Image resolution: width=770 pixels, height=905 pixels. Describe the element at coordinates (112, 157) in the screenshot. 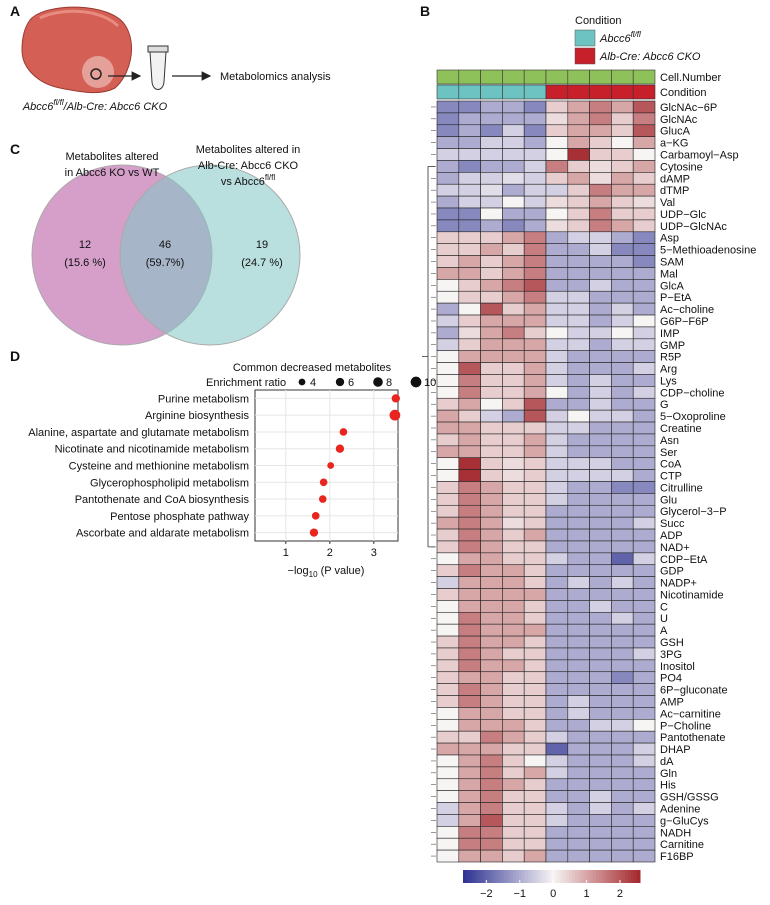

I see `set-title-text: Metabolites altered` at that location.